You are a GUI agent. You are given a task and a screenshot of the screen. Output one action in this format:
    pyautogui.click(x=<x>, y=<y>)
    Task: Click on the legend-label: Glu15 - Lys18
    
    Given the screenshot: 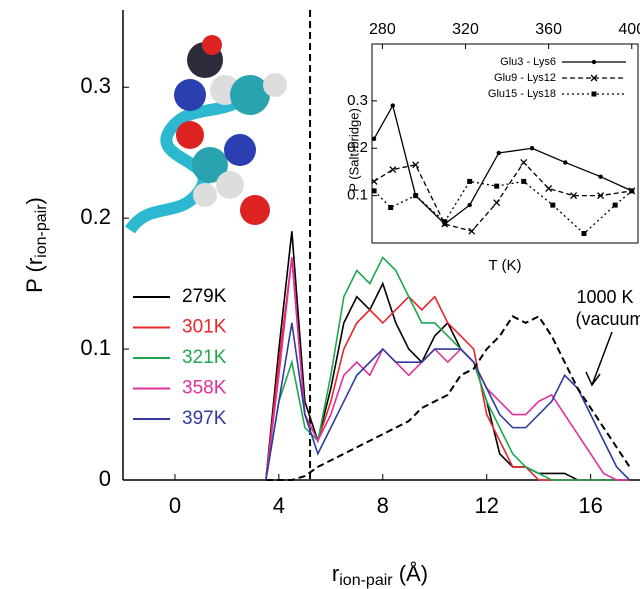 What is the action you would take?
    pyautogui.click(x=522, y=94)
    